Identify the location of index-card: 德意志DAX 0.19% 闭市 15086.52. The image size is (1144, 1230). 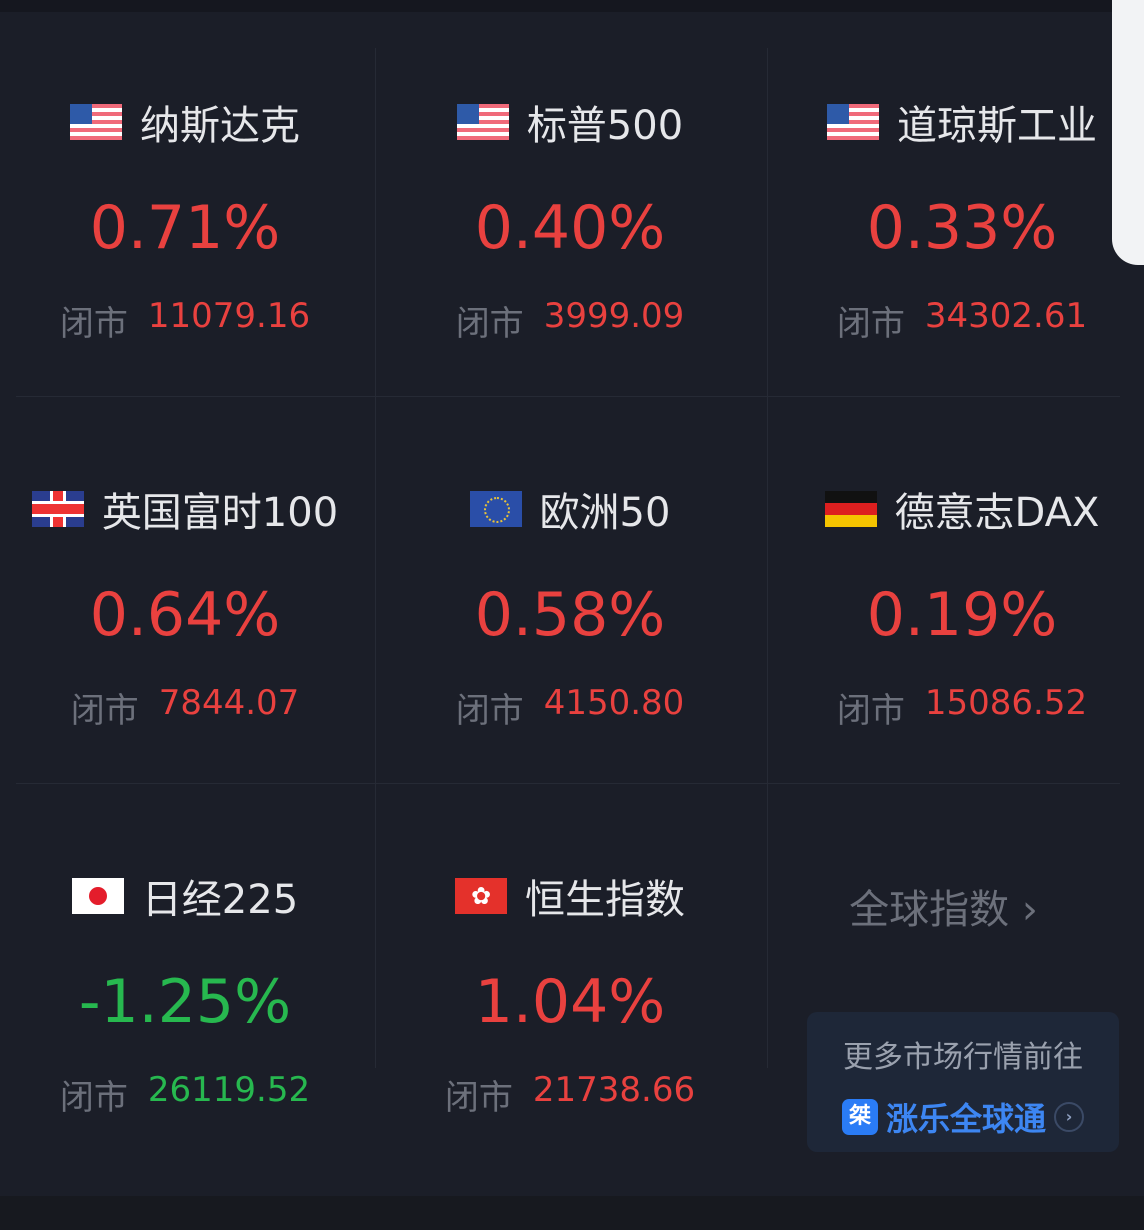
(955, 628).